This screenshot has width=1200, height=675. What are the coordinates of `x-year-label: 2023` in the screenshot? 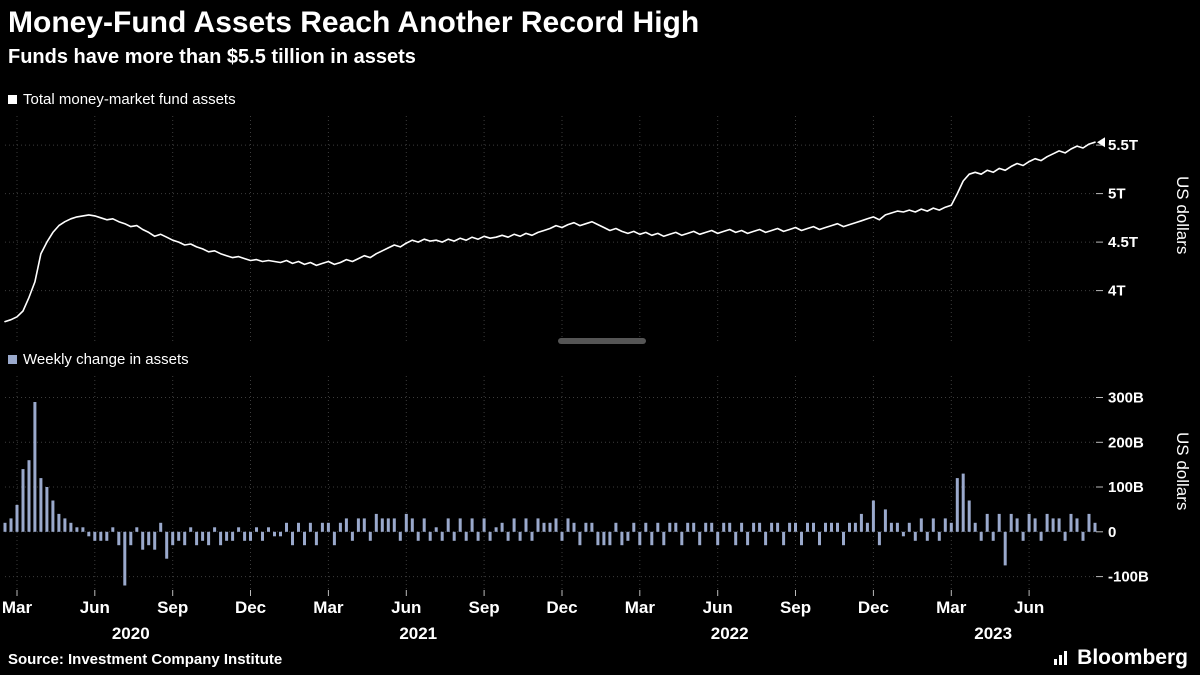 It's located at (993, 633).